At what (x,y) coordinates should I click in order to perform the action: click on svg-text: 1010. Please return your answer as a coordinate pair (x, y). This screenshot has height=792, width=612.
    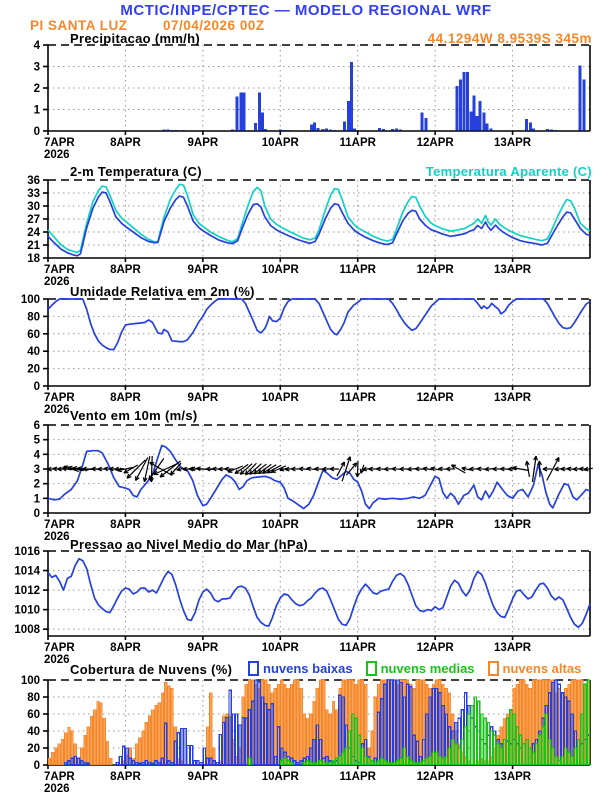
    Looking at the image, I should click on (27, 611).